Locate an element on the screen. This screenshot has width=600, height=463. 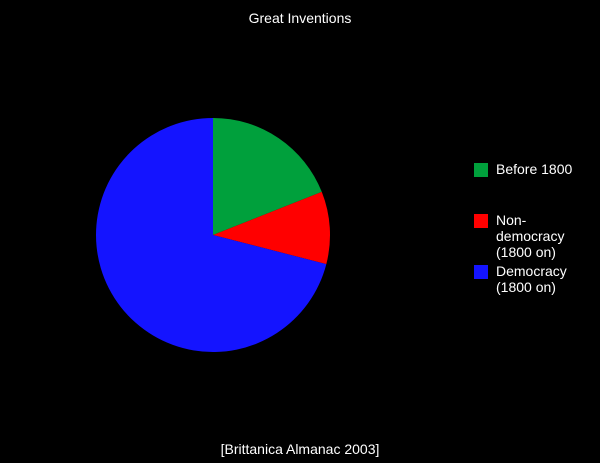
legend-label-before-1800: Before 1800 is located at coordinates (541, 169).